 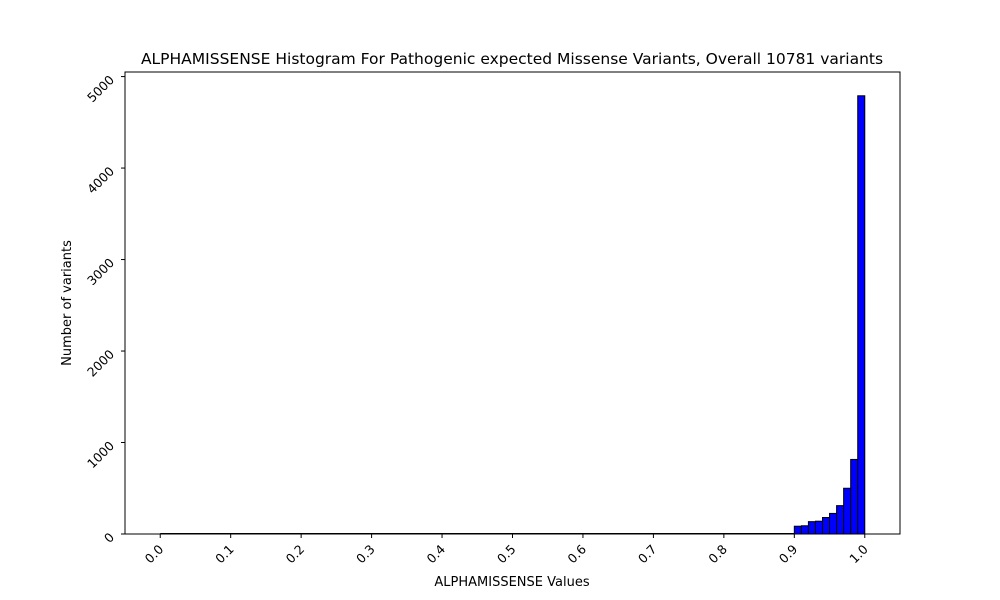 I want to click on x-tick-label: 0.8, so click(x=717, y=553).